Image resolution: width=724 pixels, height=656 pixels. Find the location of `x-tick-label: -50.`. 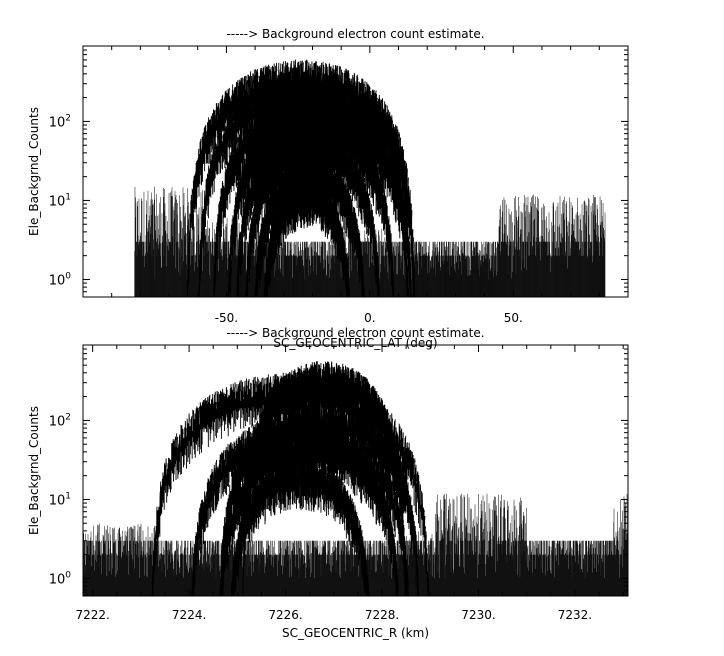

x-tick-label: -50. is located at coordinates (226, 318).